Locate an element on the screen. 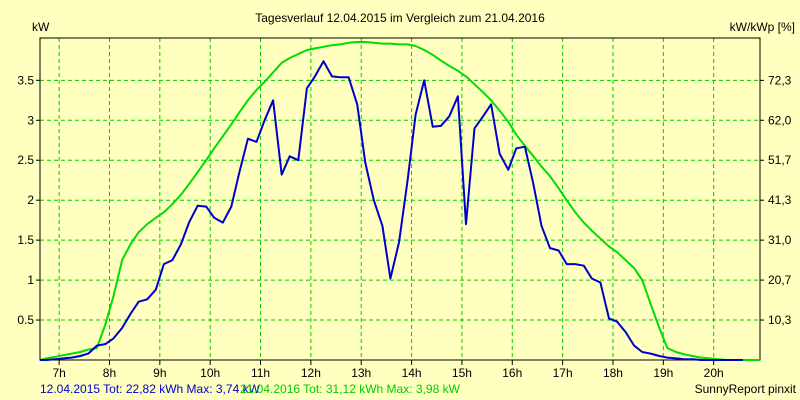 This screenshot has width=800, height=400. y-tick-label-left: 3 is located at coordinates (30, 120).